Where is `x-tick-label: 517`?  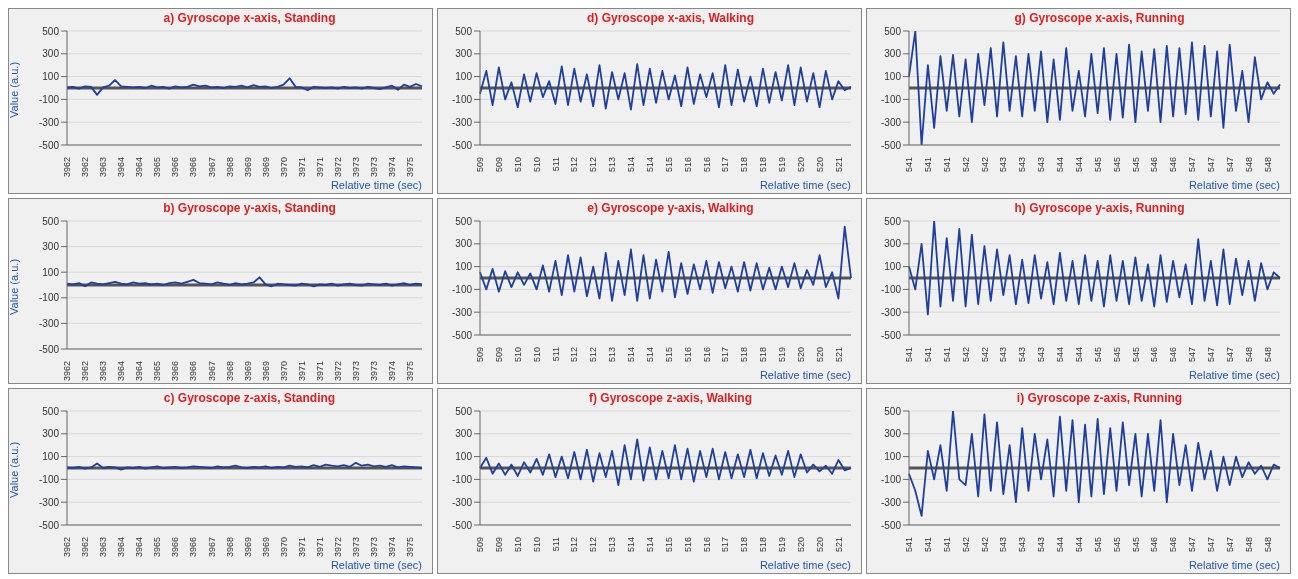
x-tick-label: 517 is located at coordinates (725, 355).